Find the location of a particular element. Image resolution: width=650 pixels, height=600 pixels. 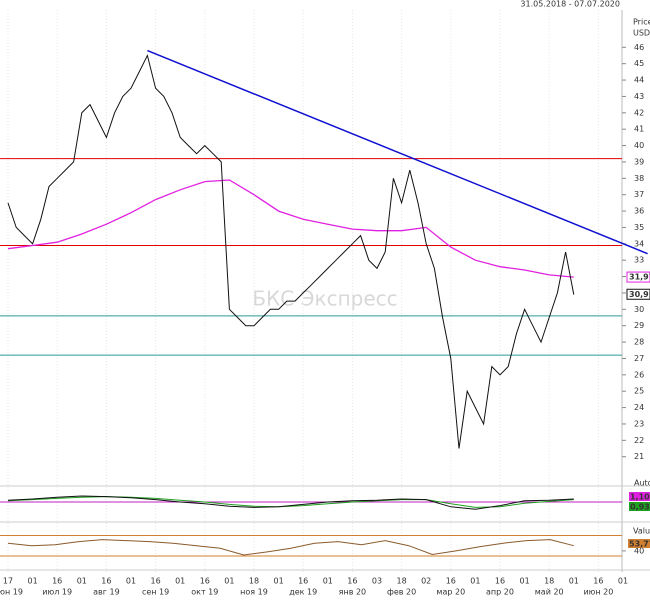

watermark: БКС Экспресс is located at coordinates (324, 299).